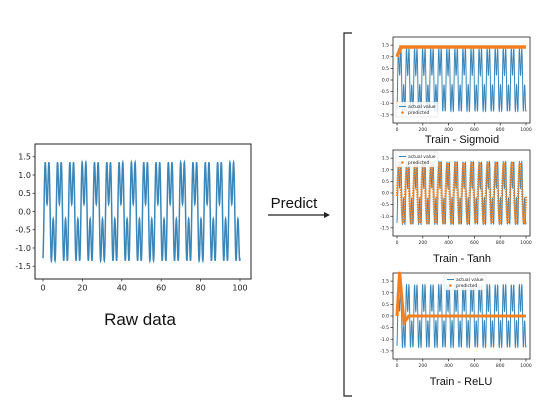  What do you see at coordinates (448, 130) in the screenshot?
I see `sig-x-tick-label: 400` at bounding box center [448, 130].